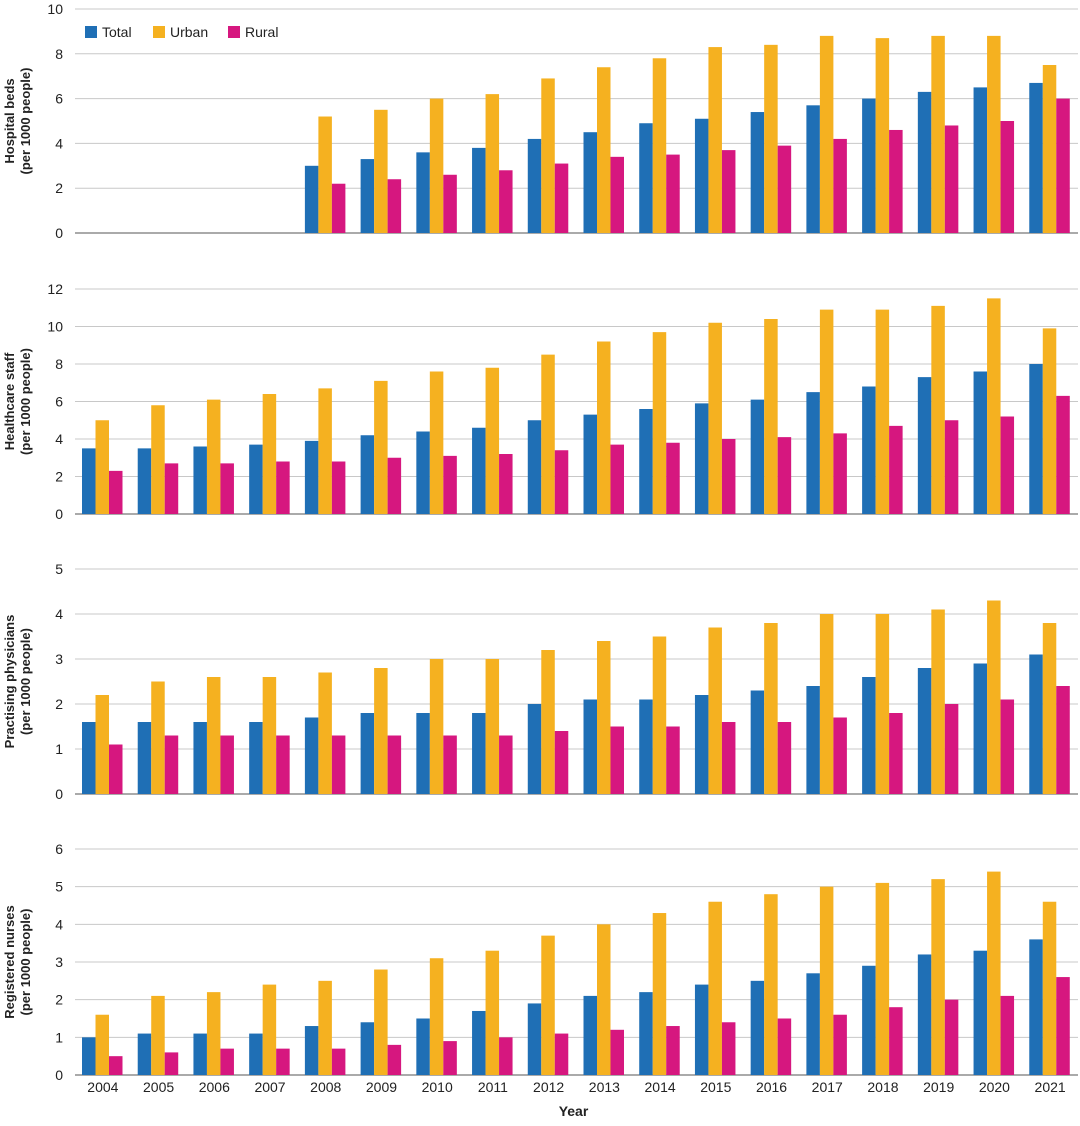  What do you see at coordinates (59, 188) in the screenshot?
I see `panel-0-ytick-1: 2` at bounding box center [59, 188].